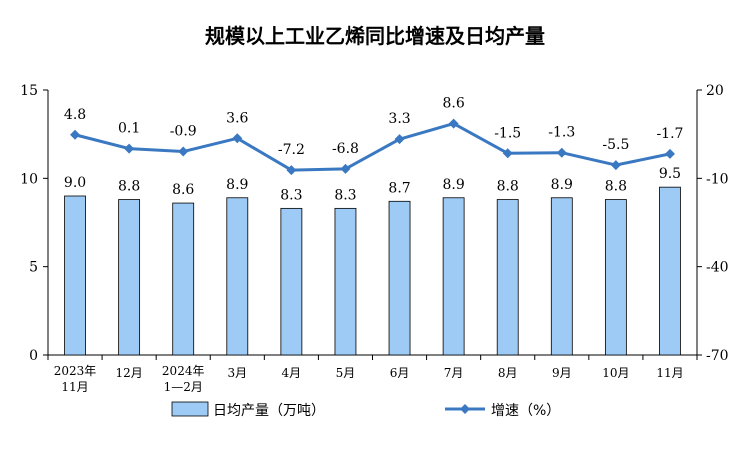 This screenshot has height=464, width=750. I want to click on x-category-label: 9月, so click(562, 373).